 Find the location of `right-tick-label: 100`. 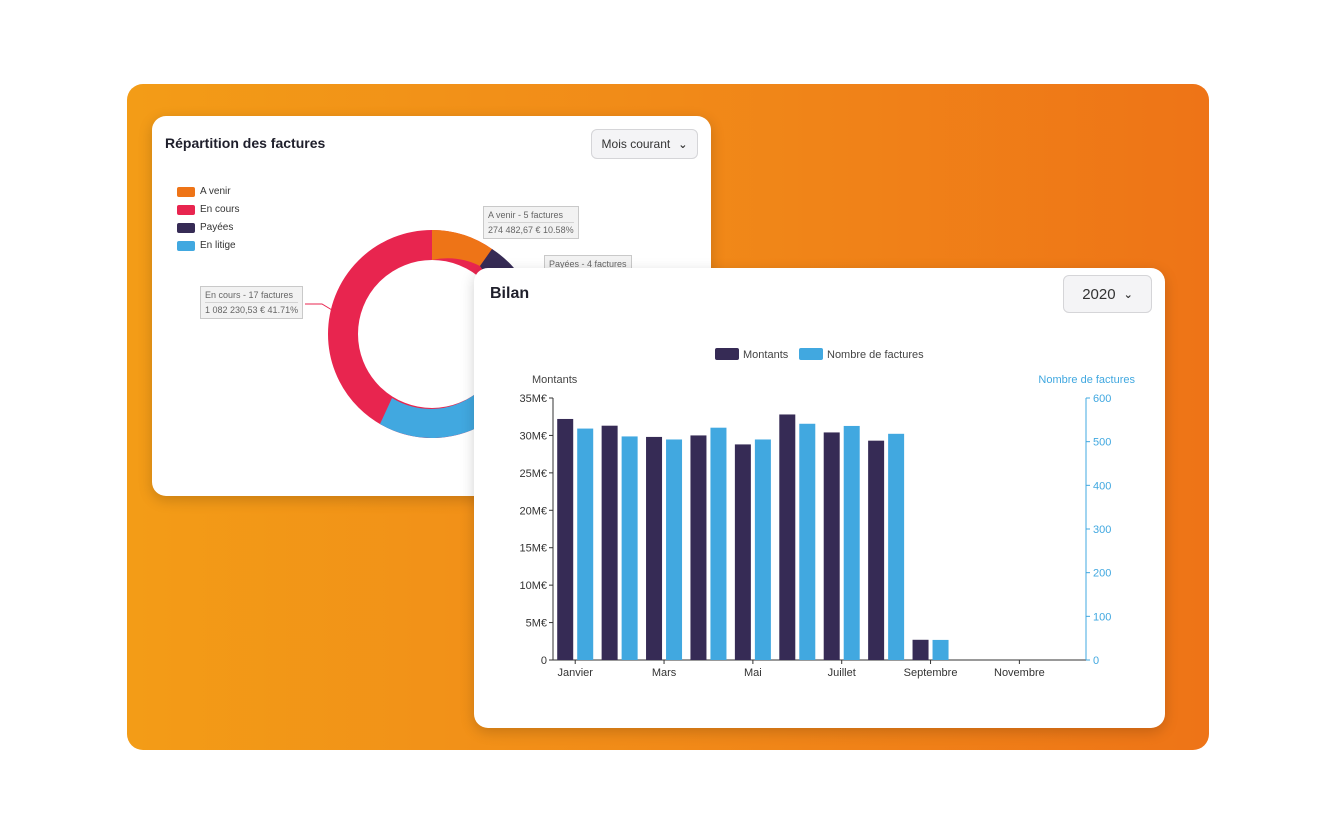

right-tick-label: 100 is located at coordinates (1102, 617).